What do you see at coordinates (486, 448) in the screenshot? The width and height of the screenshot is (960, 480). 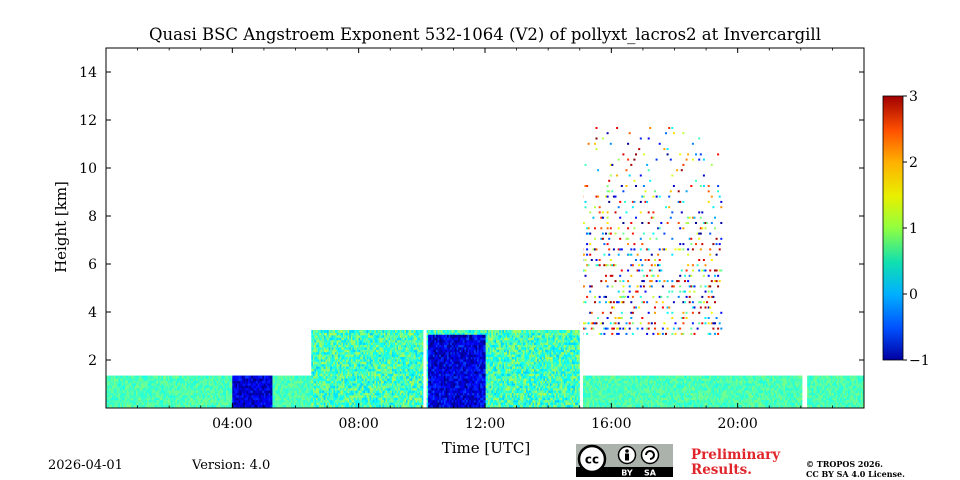 I see `x-axis-label: Time [UTC]` at bounding box center [486, 448].